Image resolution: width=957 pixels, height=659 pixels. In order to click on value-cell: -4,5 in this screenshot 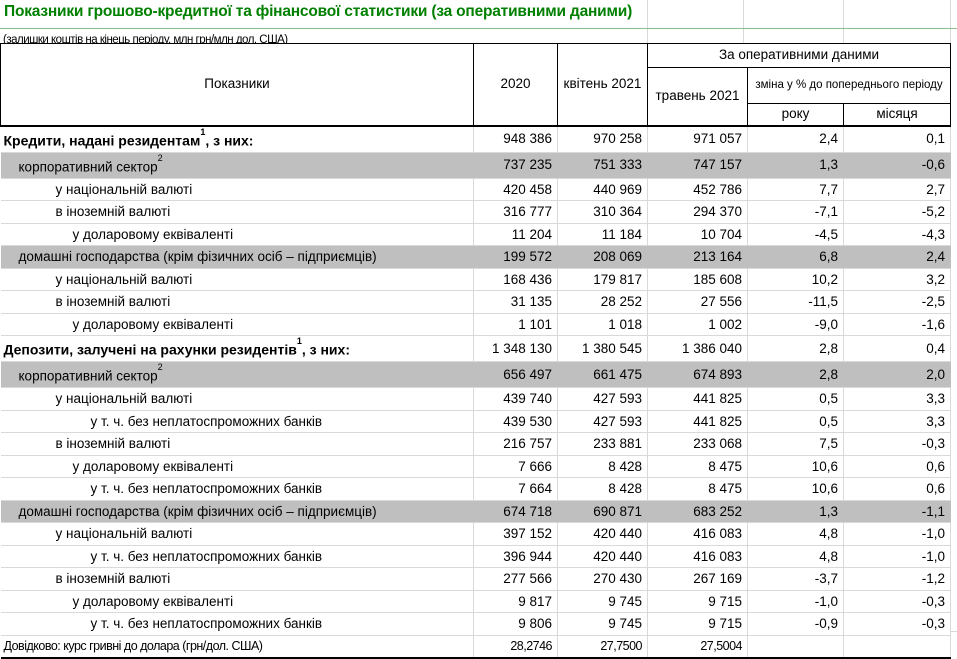, I will do `click(795, 235)`.